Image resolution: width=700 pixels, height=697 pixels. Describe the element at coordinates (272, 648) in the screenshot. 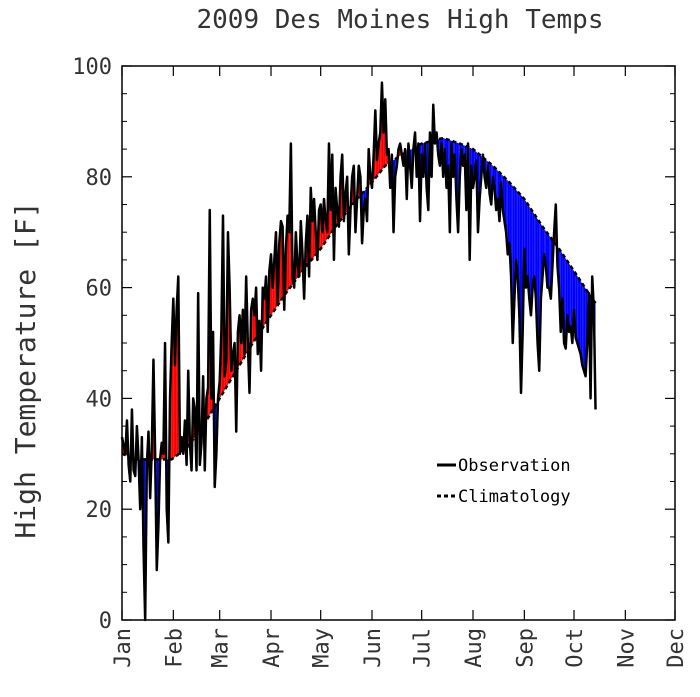

I see `x-tick-label: Apr` at that location.